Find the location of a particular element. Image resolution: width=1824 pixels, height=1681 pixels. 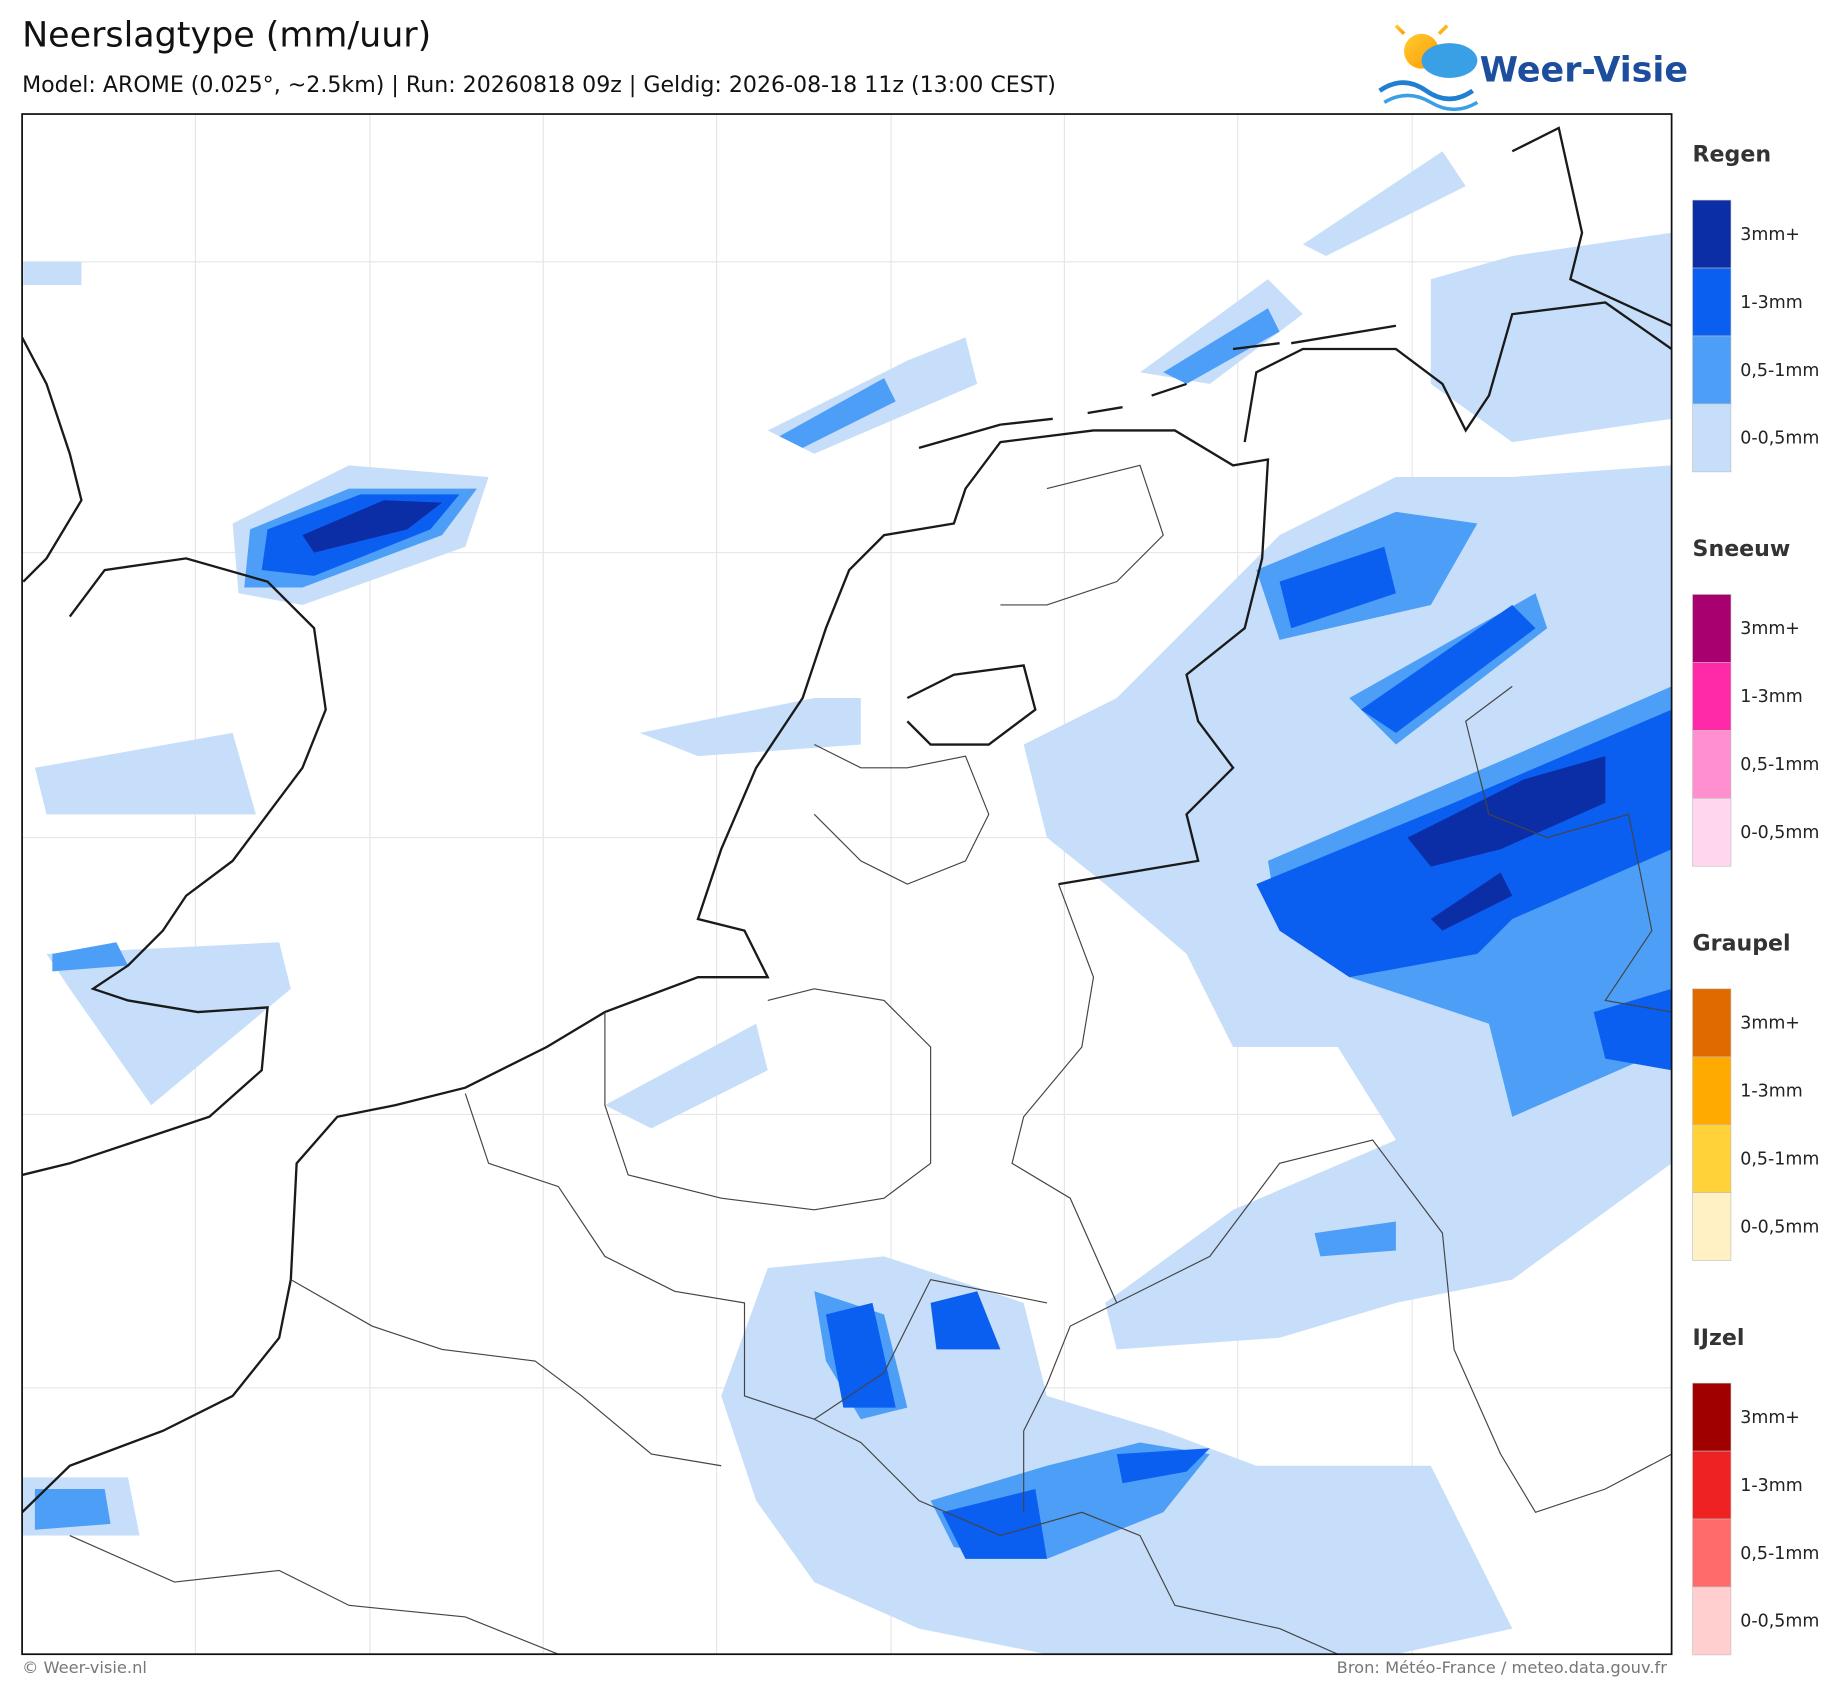

logo: Weer-Visie is located at coordinates (1533, 64).